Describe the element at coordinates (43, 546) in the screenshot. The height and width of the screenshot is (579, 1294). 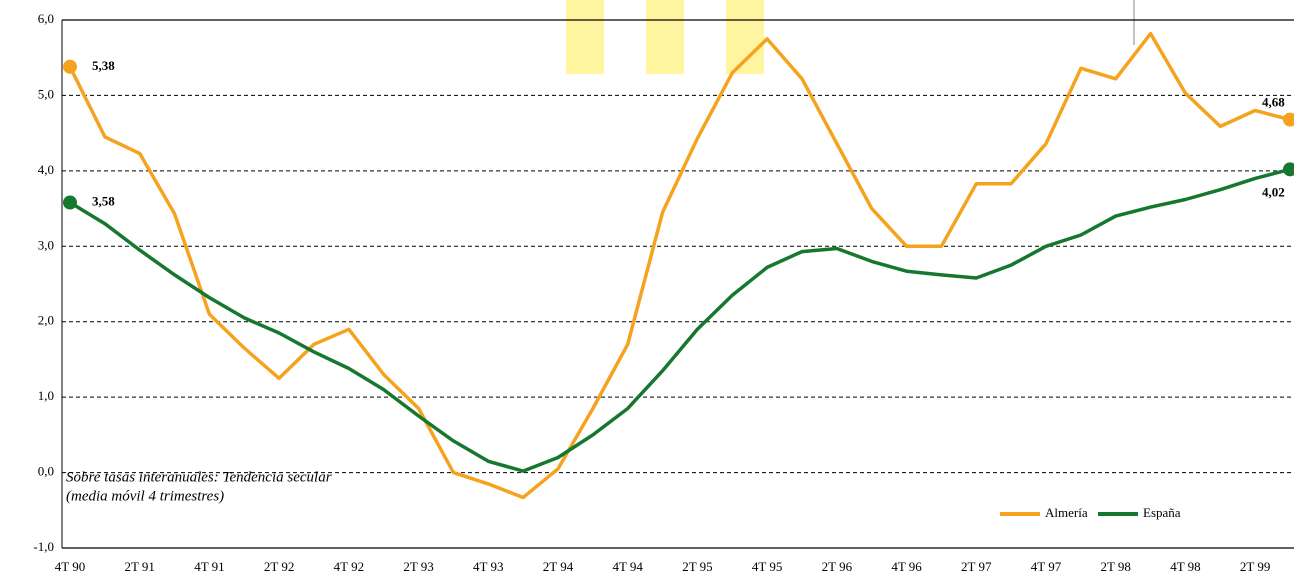
I see `y-tick-label: -1,0` at that location.